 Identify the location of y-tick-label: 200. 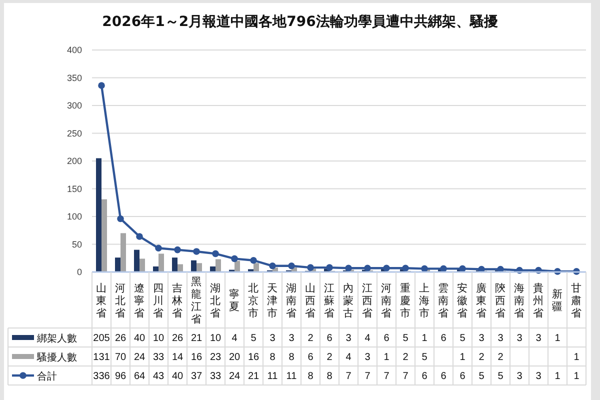
(74, 161).